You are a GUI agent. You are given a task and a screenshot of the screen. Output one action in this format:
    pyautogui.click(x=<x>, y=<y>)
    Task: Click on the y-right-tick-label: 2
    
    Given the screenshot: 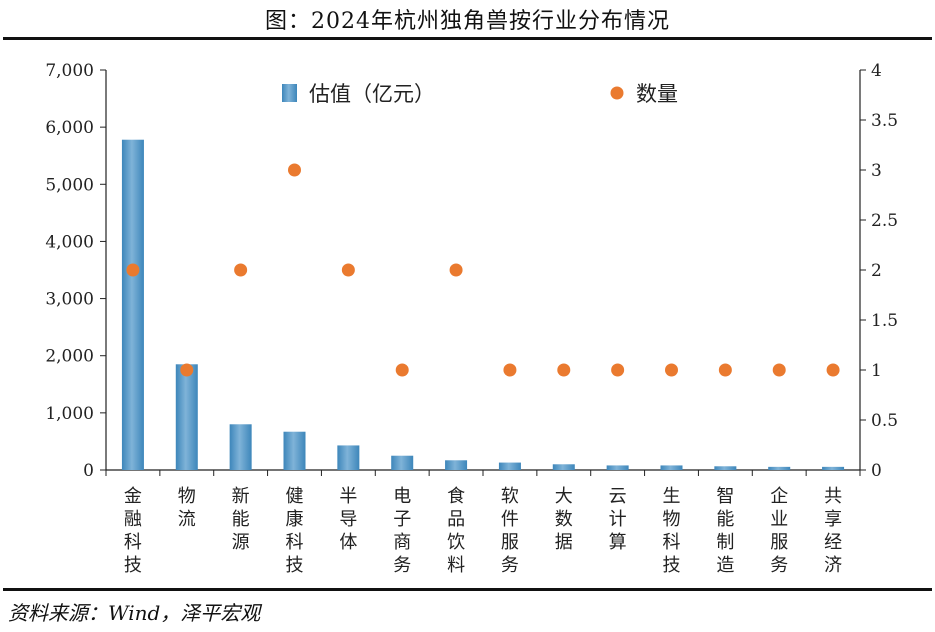 What is the action you would take?
    pyautogui.click(x=876, y=271)
    